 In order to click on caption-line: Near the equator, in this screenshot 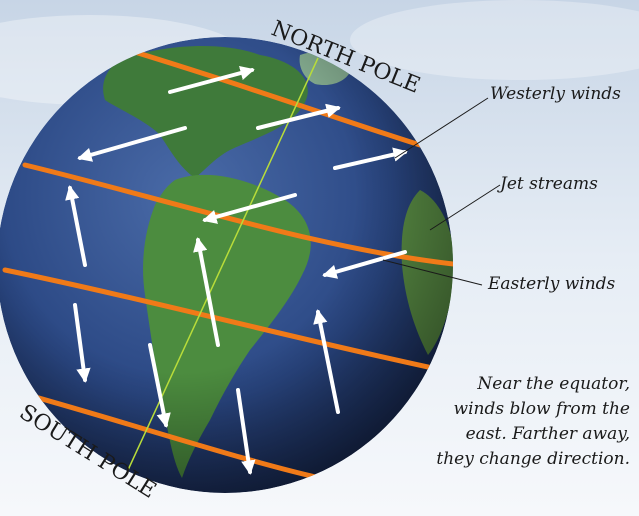, I will do `click(553, 384)`.